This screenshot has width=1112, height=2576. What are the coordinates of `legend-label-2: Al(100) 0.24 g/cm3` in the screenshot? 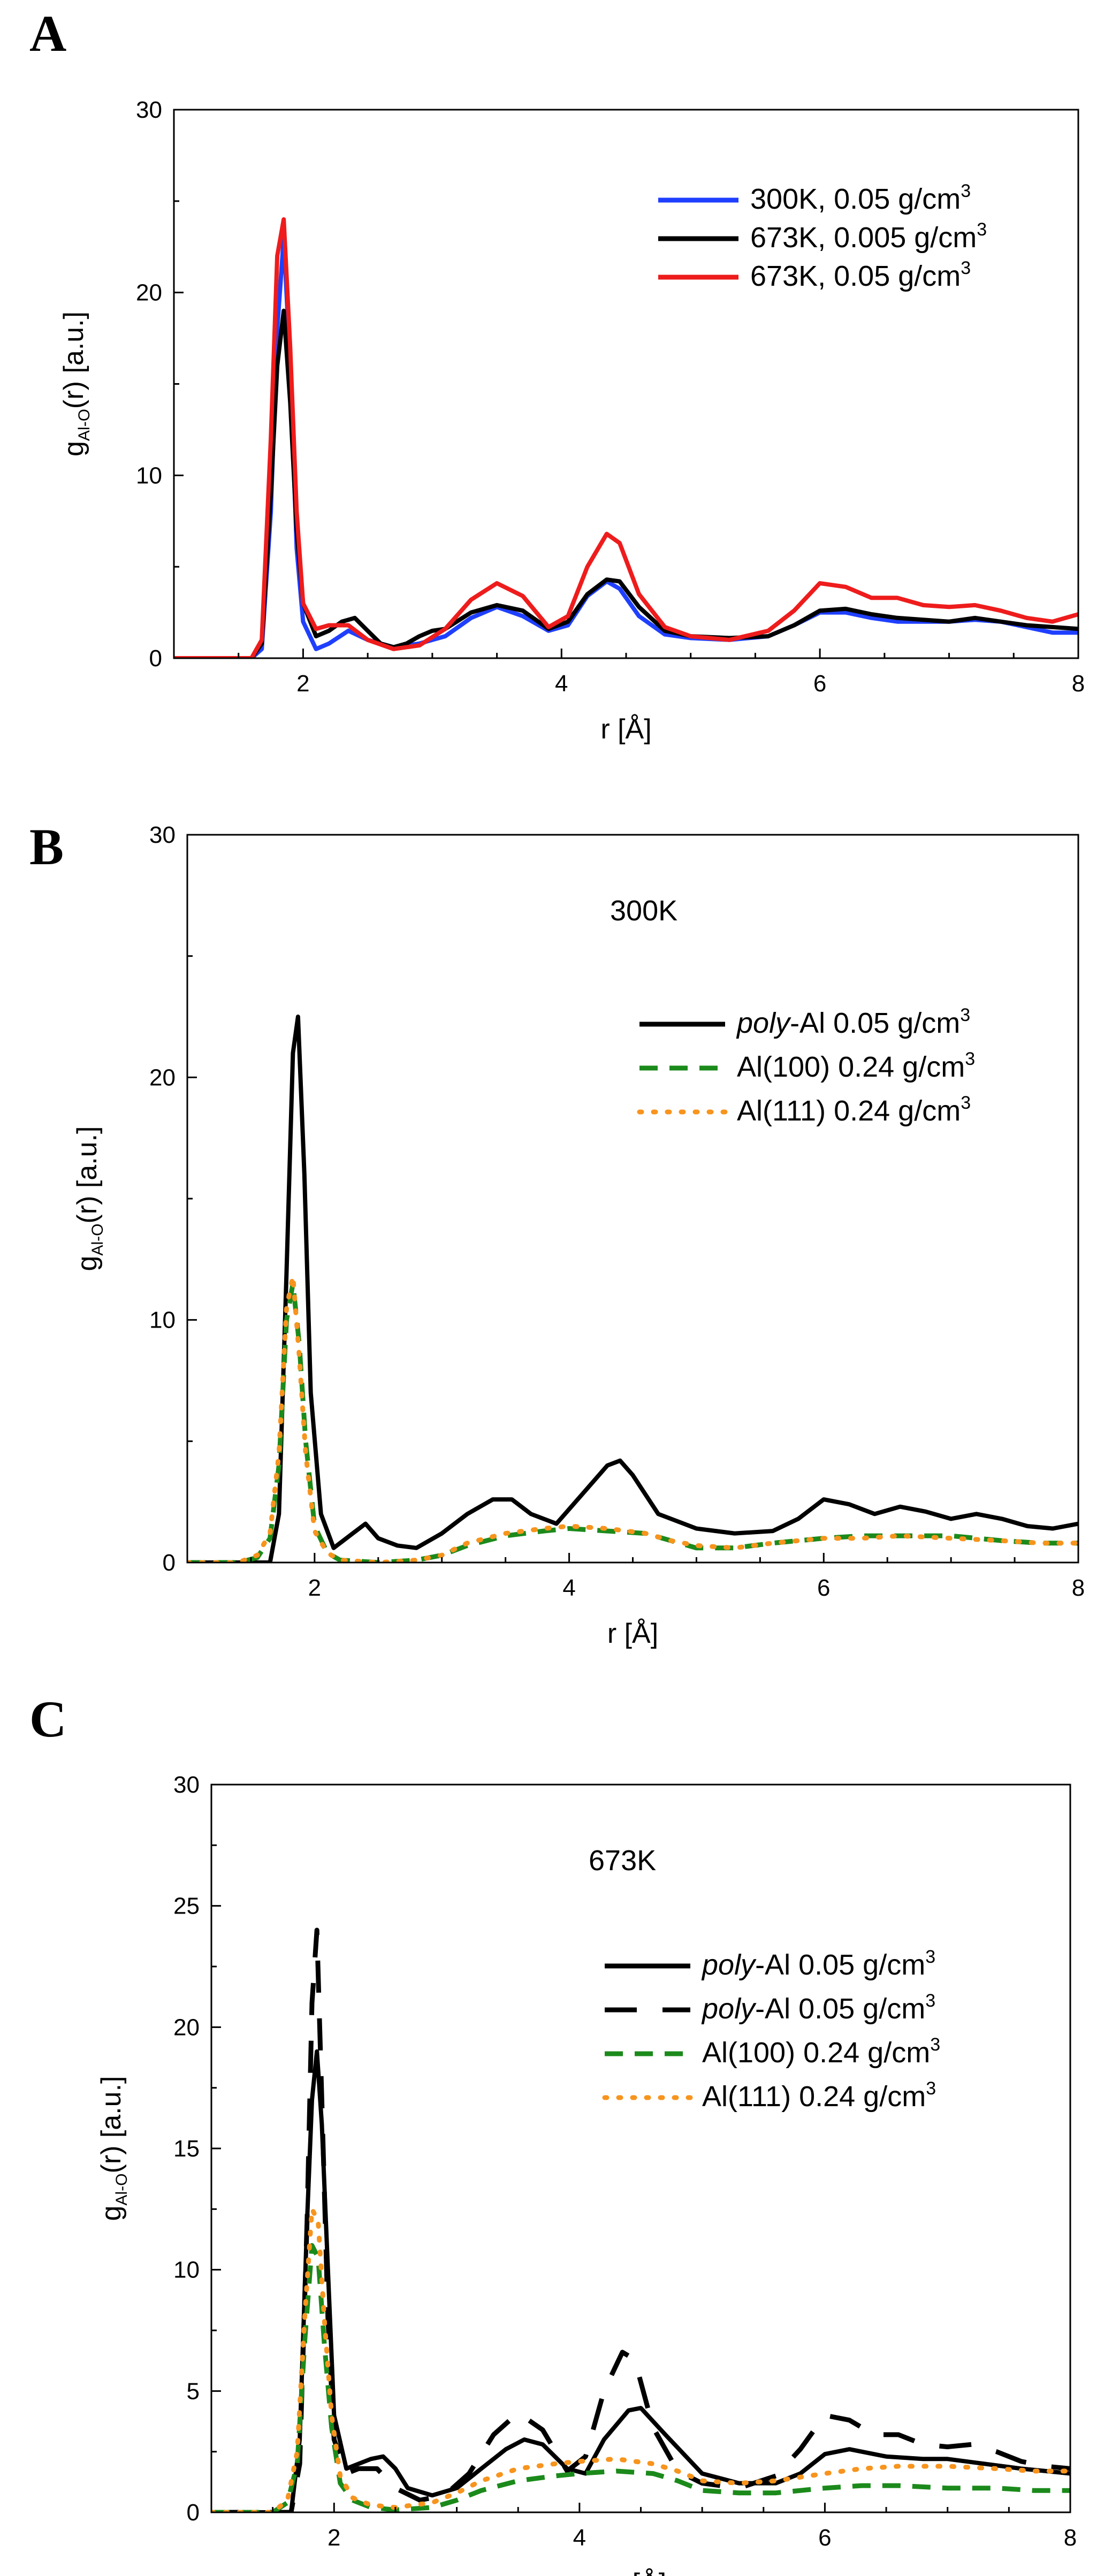 It's located at (821, 2051).